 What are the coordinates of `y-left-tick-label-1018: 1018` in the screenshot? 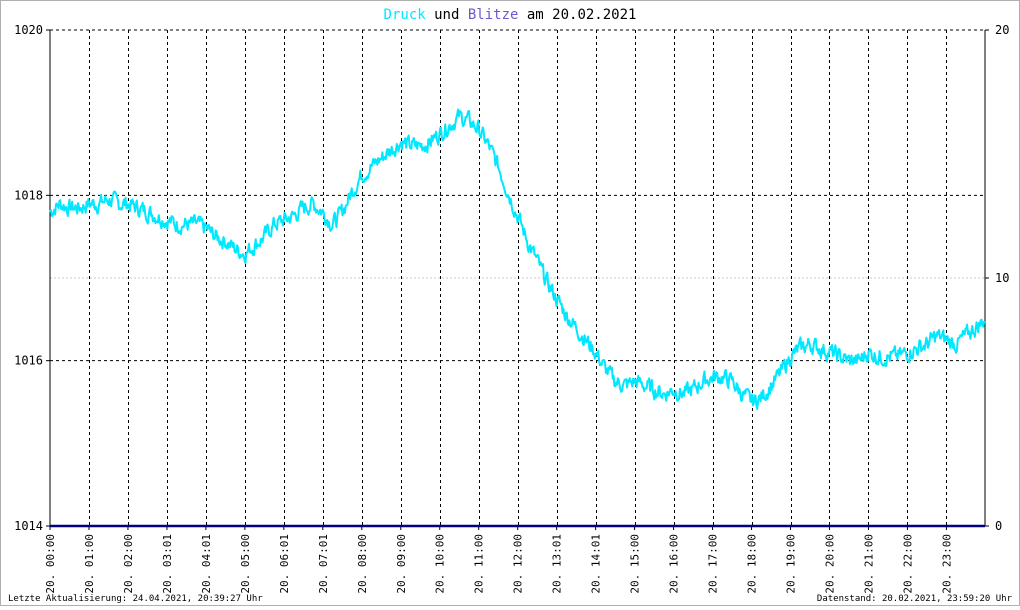 It's located at (28, 195).